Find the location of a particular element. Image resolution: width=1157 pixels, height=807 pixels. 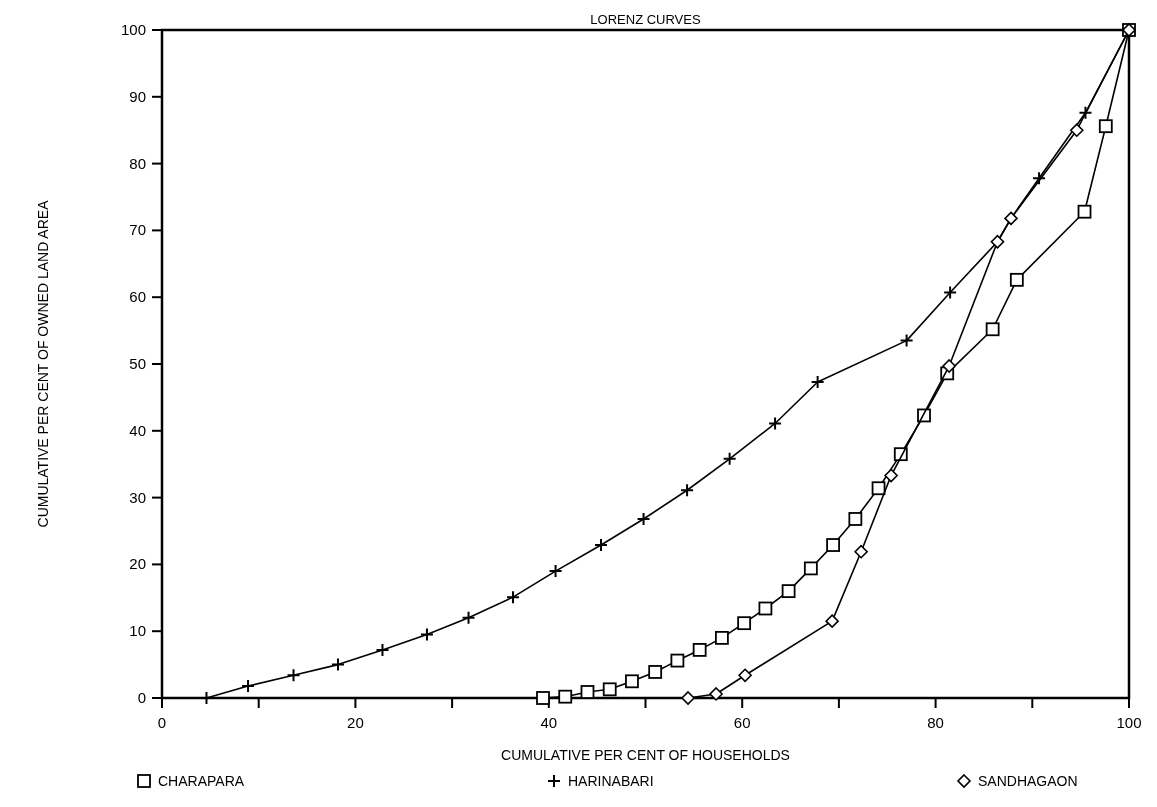

y-tick-label: 80 is located at coordinates (137, 163).